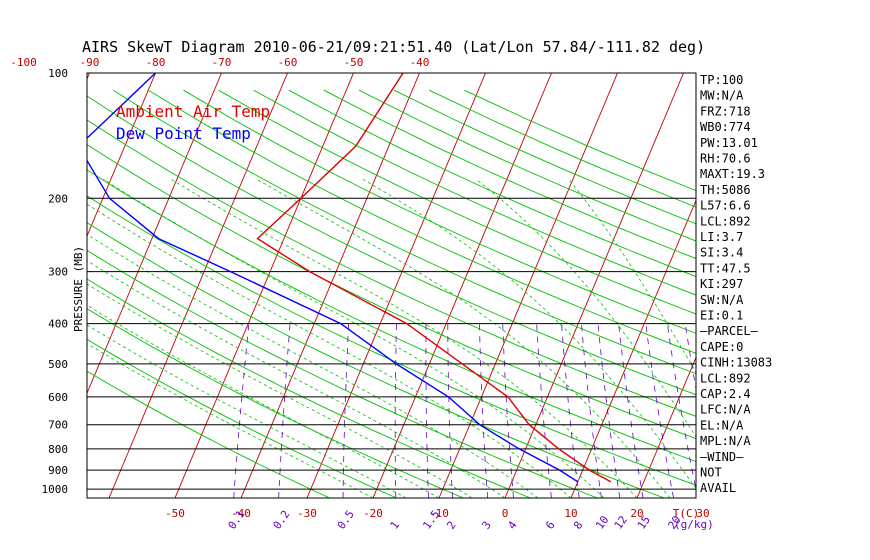 Image resolution: width=870 pixels, height=560 pixels. I want to click on bottom-temp-tick-label: -30, so click(307, 513).